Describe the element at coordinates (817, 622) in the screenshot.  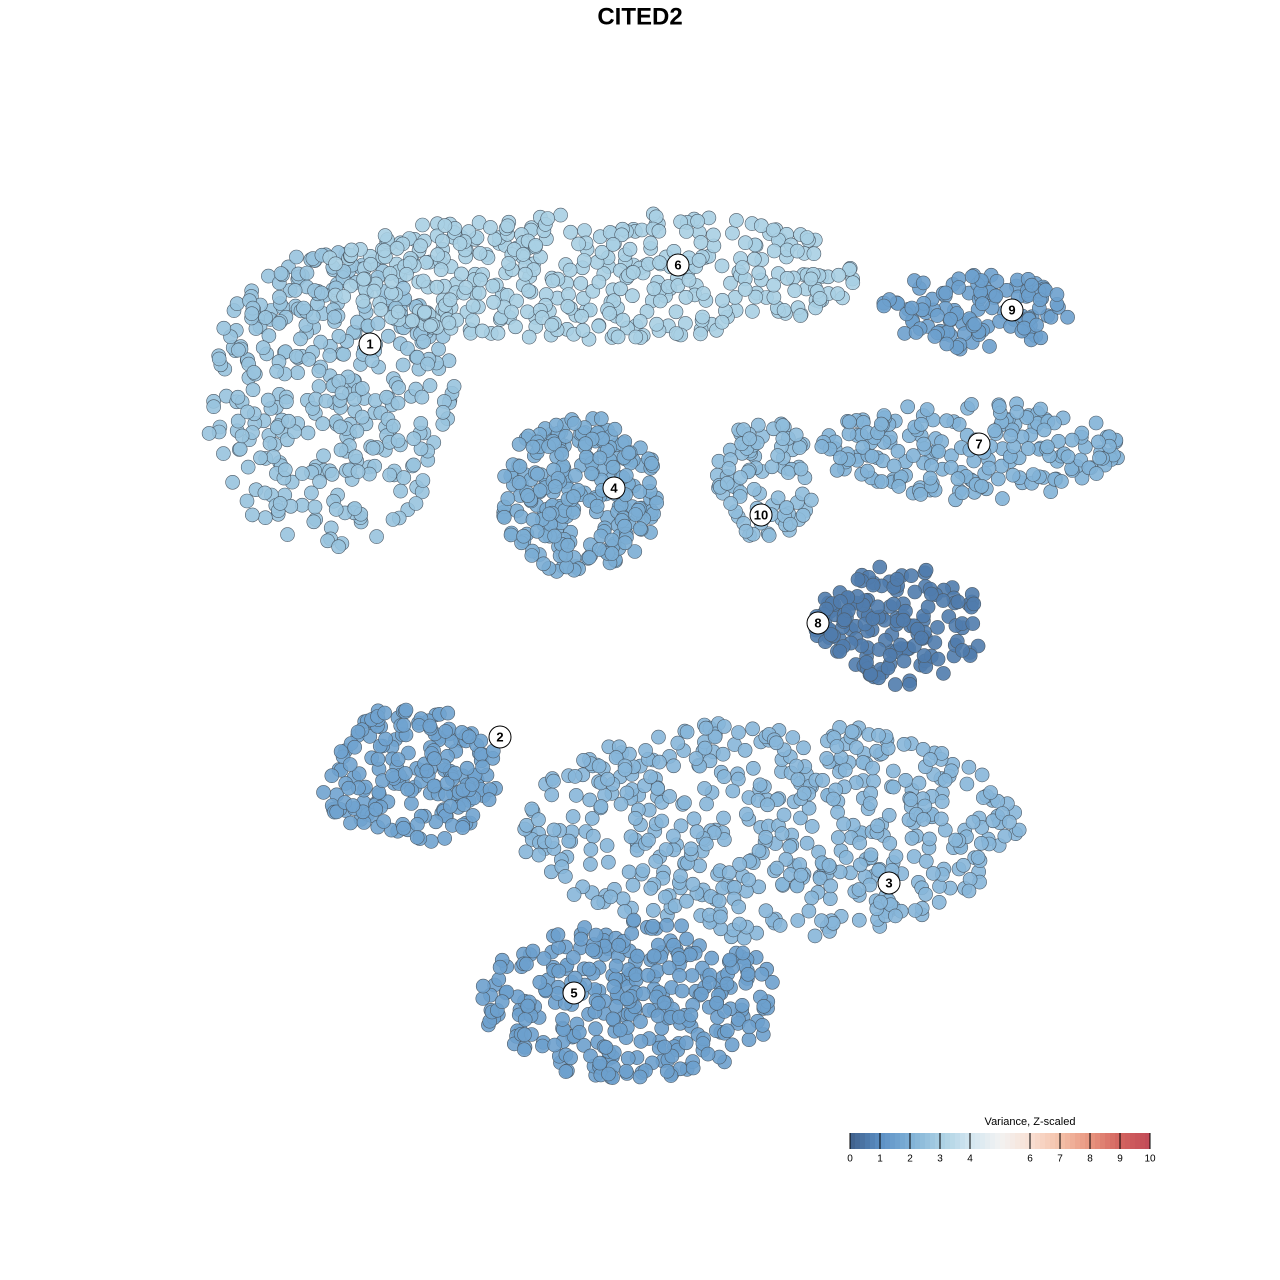
I see `cluster-label: 8` at that location.